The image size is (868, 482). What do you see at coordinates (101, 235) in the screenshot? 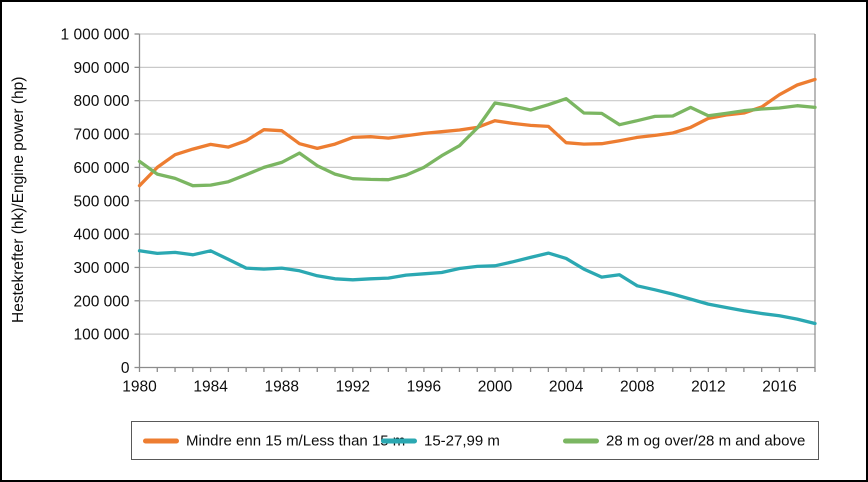
I see `y-tick-label: 400 000` at bounding box center [101, 235].